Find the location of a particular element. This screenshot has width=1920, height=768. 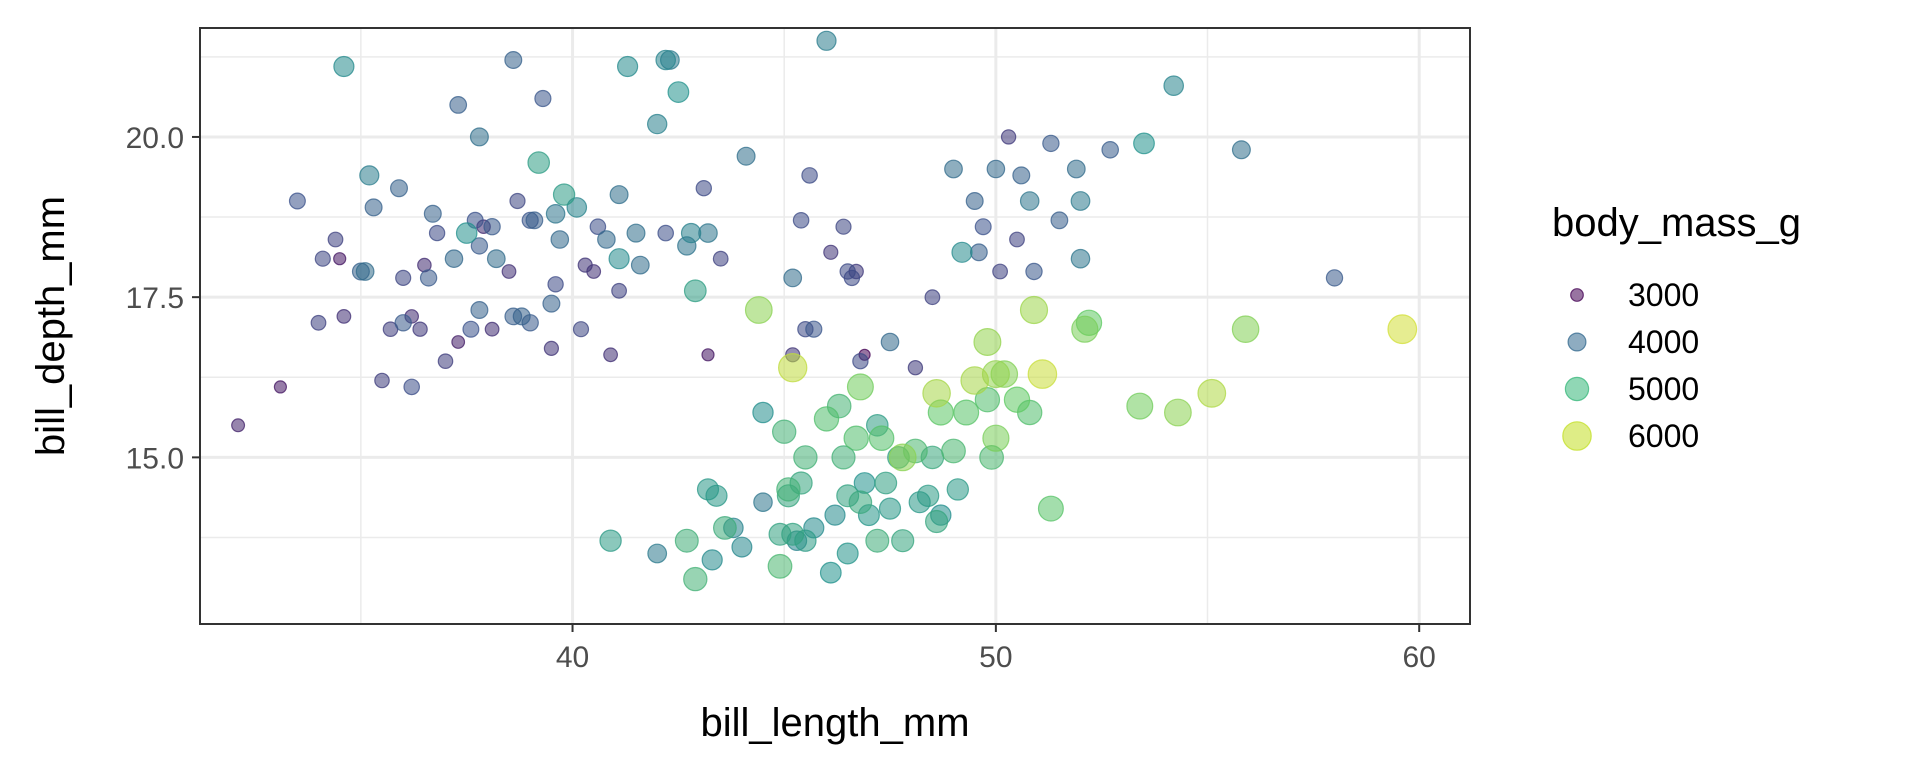

legend-label: 5000 is located at coordinates (1663, 389).